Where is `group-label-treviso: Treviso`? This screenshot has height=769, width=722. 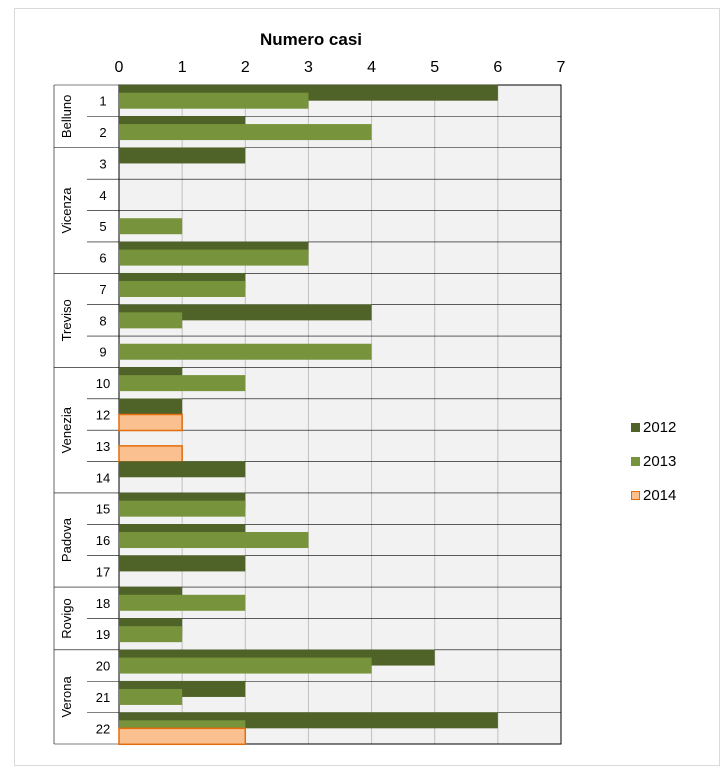 group-label-treviso: Treviso is located at coordinates (66, 320).